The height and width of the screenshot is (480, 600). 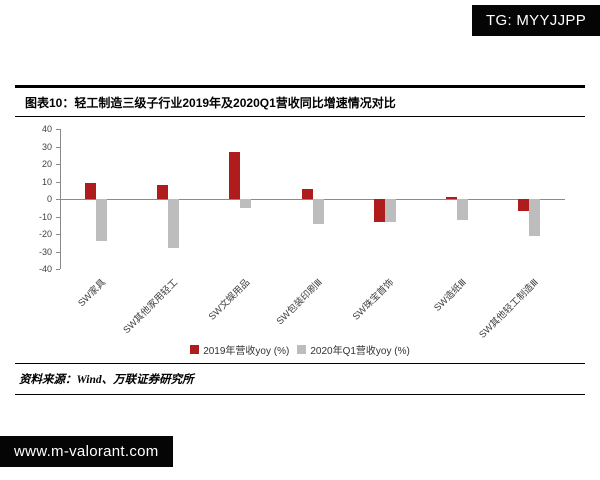 I want to click on x-category-label-text: SW其他家用轻工, so click(x=151, y=307).